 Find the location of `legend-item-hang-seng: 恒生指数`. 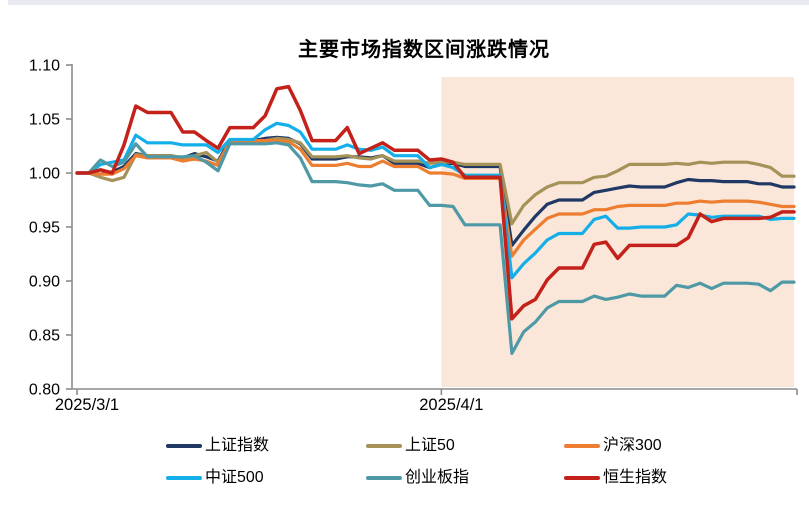

legend-item-hang-seng: 恒生指数 is located at coordinates (615, 478).